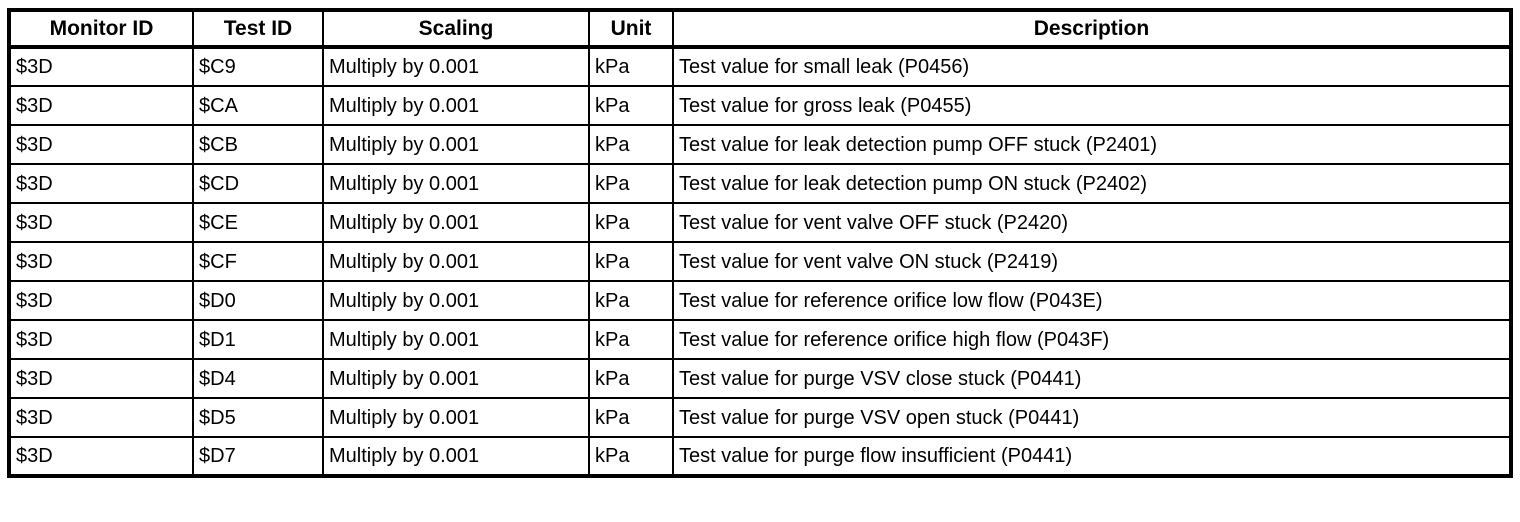 Image resolution: width=1520 pixels, height=522 pixels. What do you see at coordinates (1092, 66) in the screenshot?
I see `cell-description: Test value for small leak (P0456)` at bounding box center [1092, 66].